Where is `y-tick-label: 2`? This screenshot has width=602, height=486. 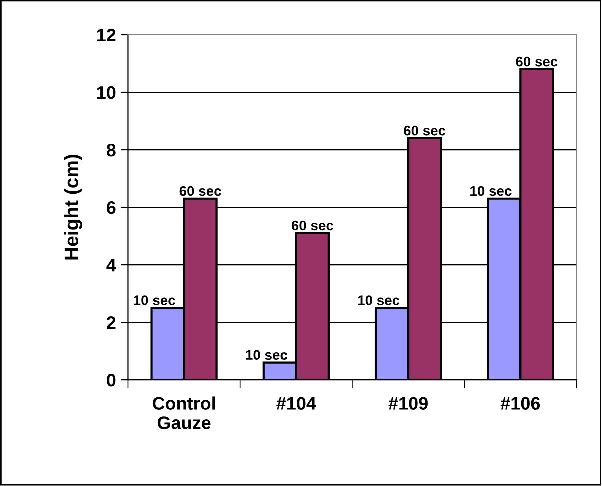 y-tick-label: 2 is located at coordinates (111, 323).